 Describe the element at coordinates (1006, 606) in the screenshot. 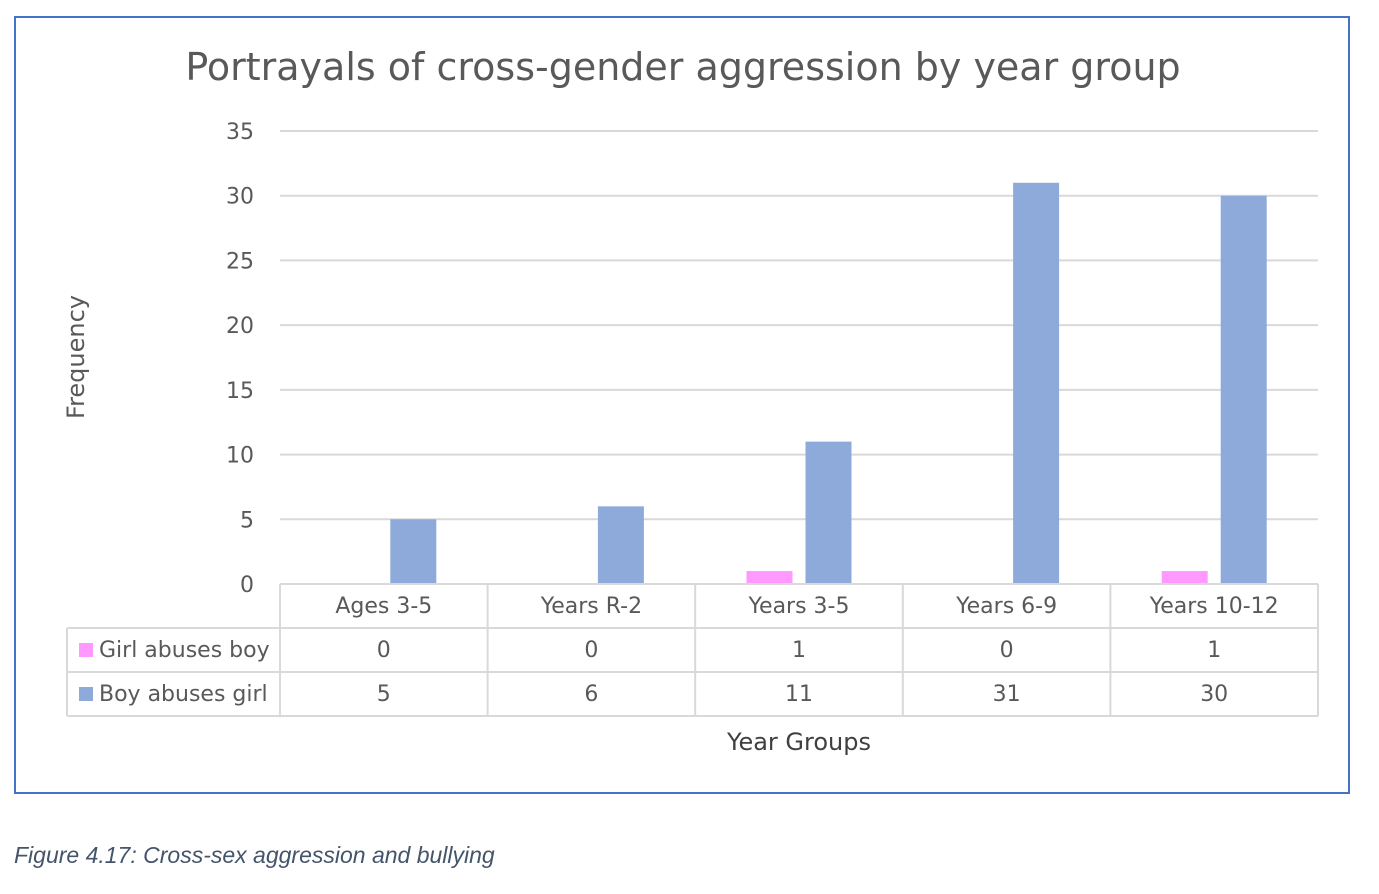

I see `x-tick-label: Years 6-9` at that location.